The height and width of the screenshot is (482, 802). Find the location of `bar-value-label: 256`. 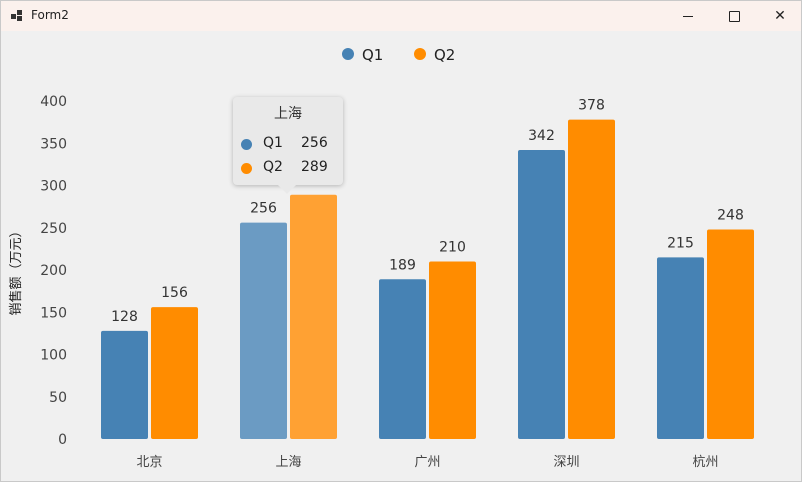

bar-value-label: 256 is located at coordinates (263, 209).